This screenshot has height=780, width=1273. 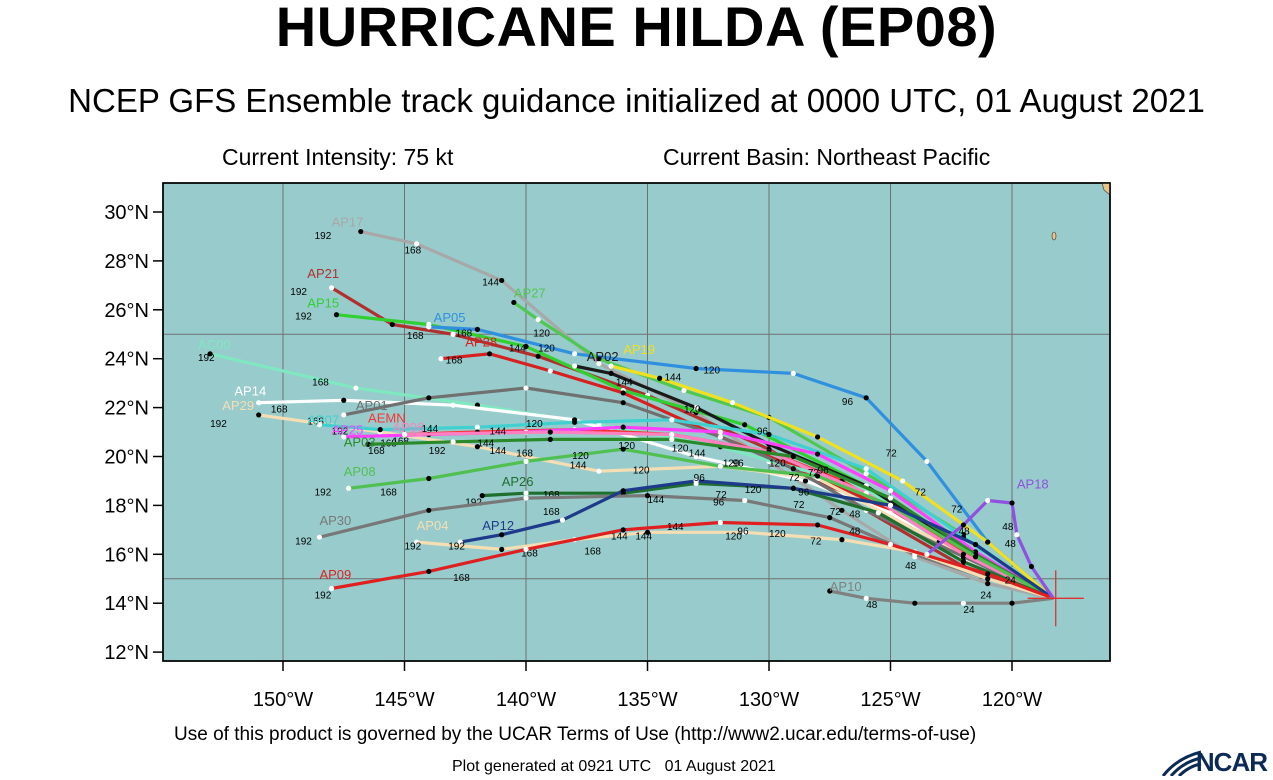 I want to click on lat-tick-label: 12°N, so click(x=126, y=653).